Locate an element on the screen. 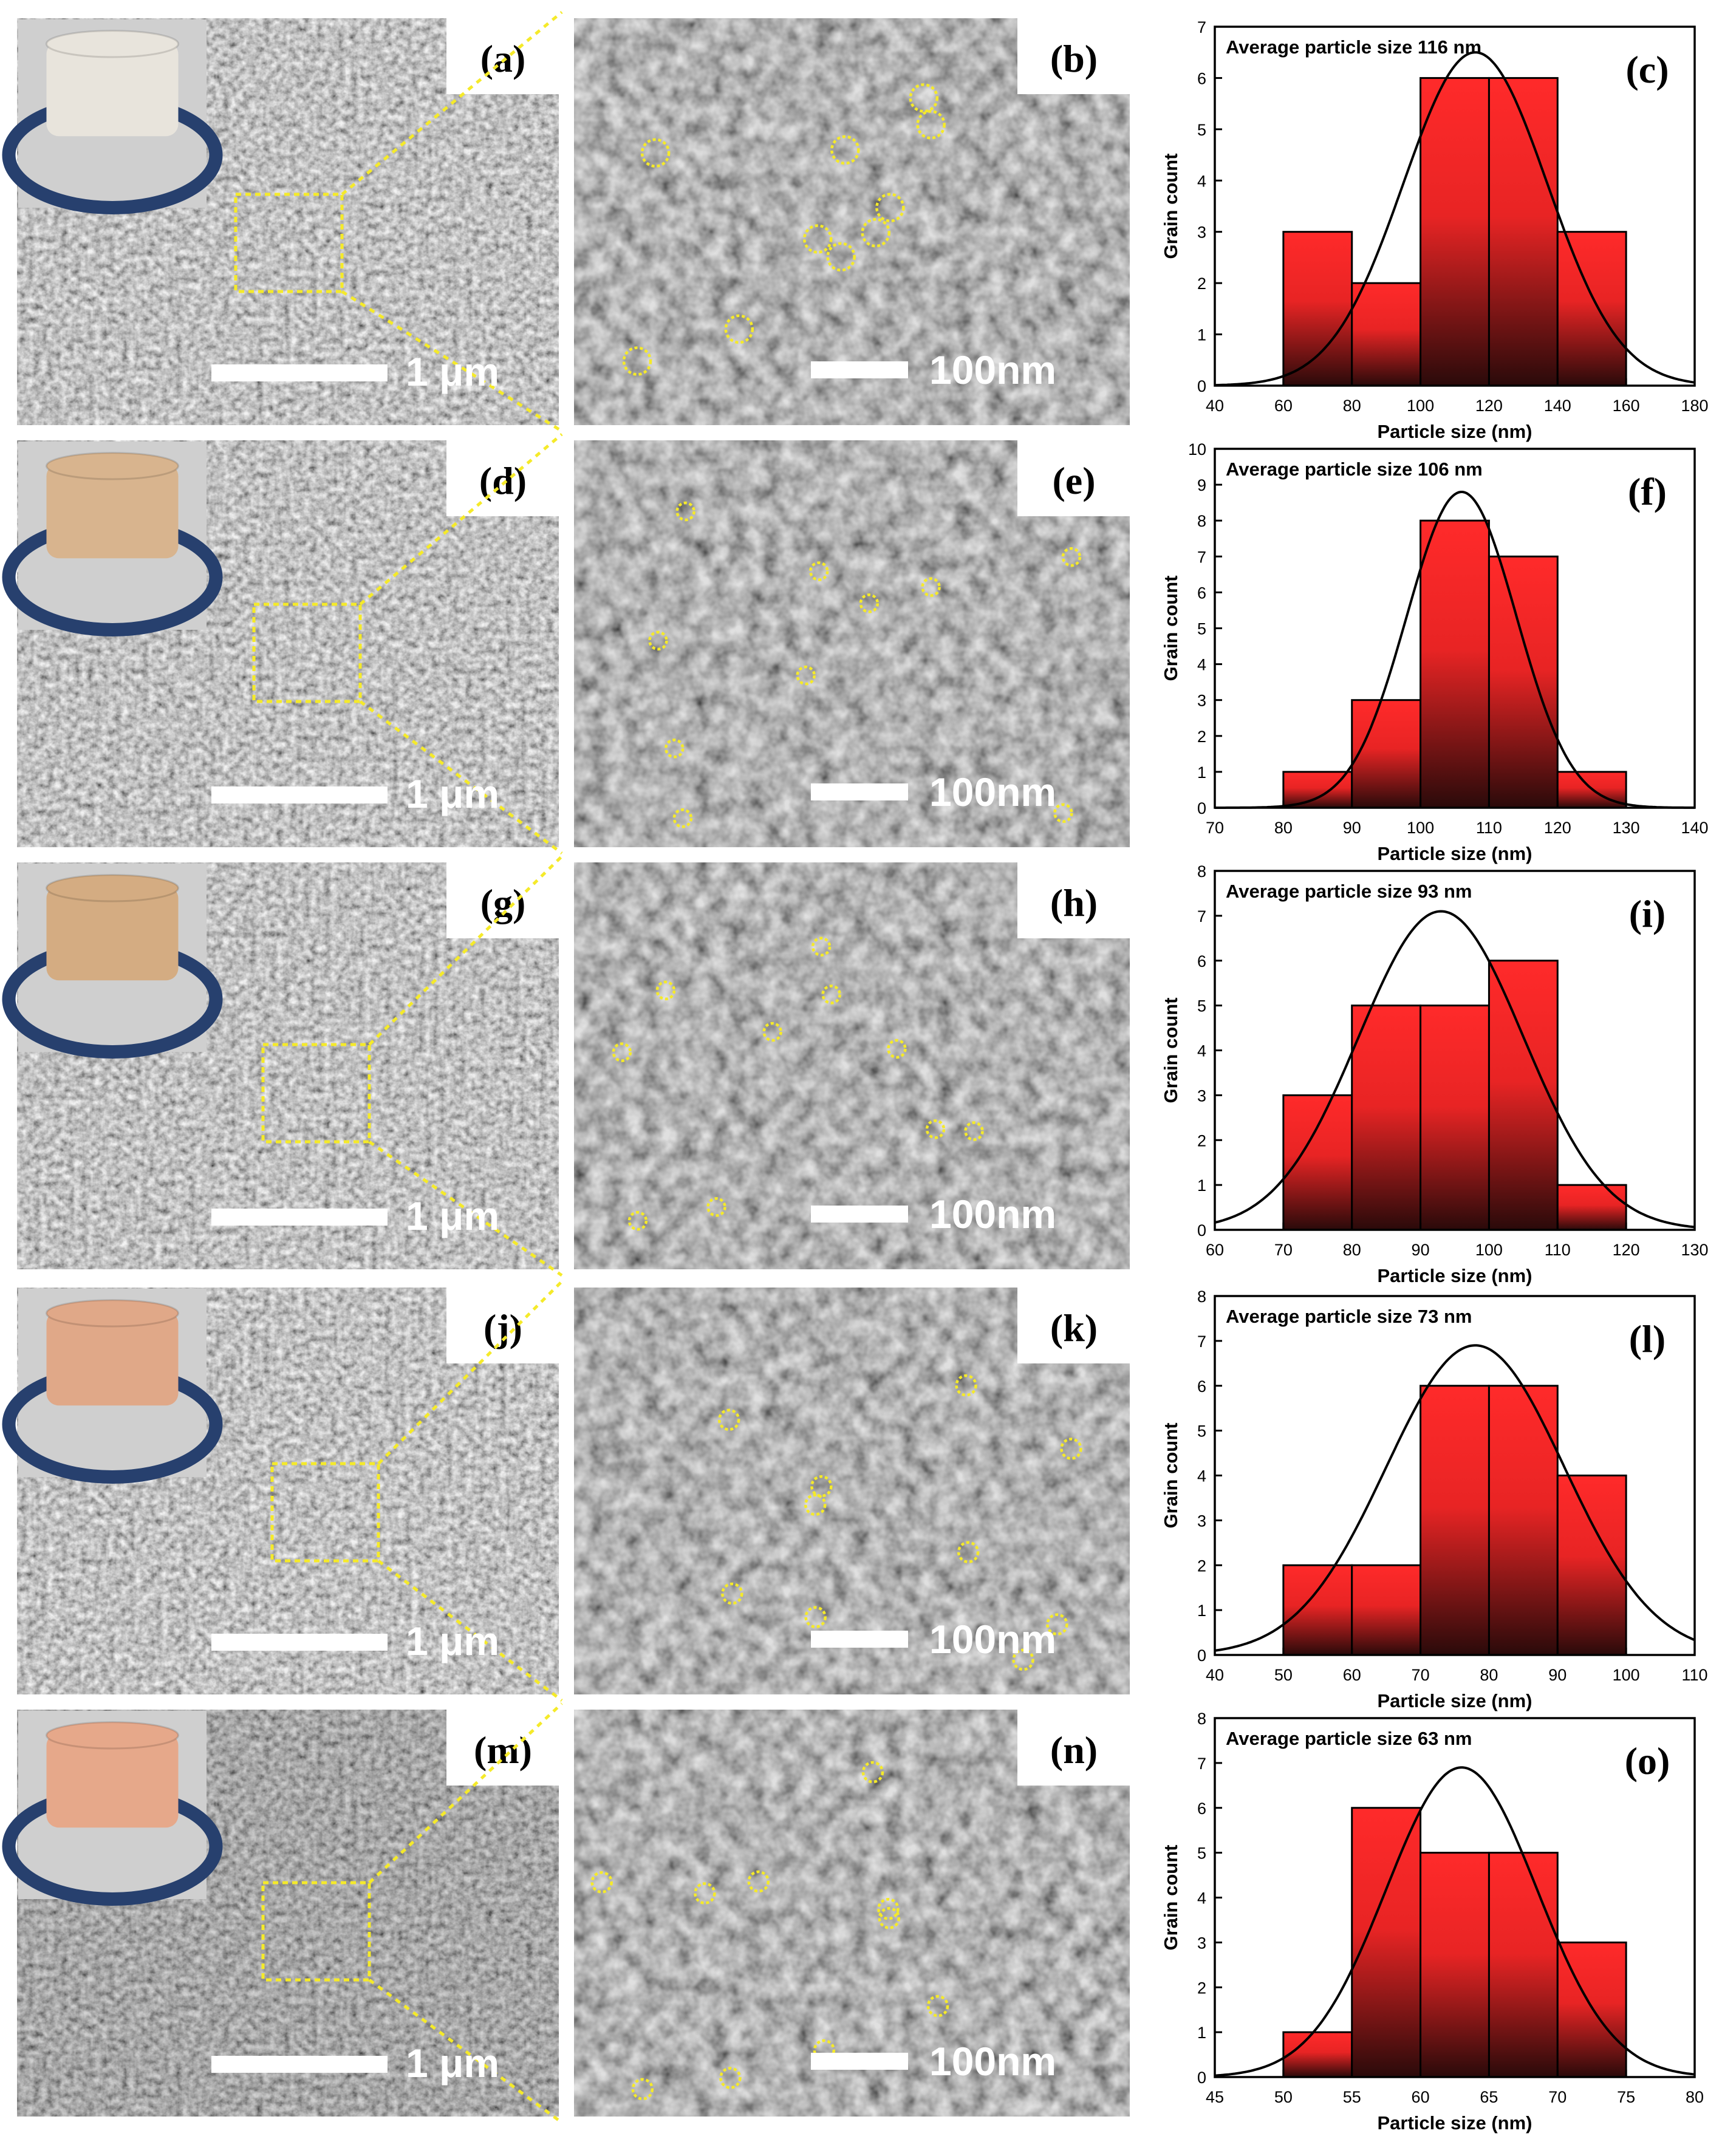 This screenshot has width=1722, height=2156. panel-label-text: (m) is located at coordinates (503, 1750).